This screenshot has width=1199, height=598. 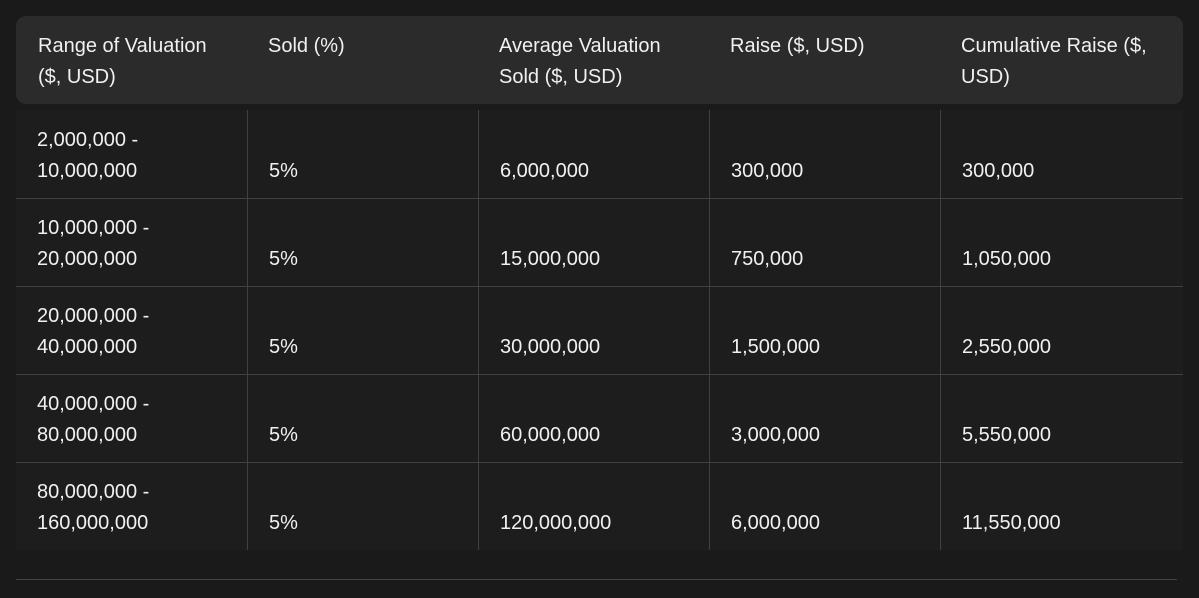 I want to click on bottom-divider, so click(x=596, y=579).